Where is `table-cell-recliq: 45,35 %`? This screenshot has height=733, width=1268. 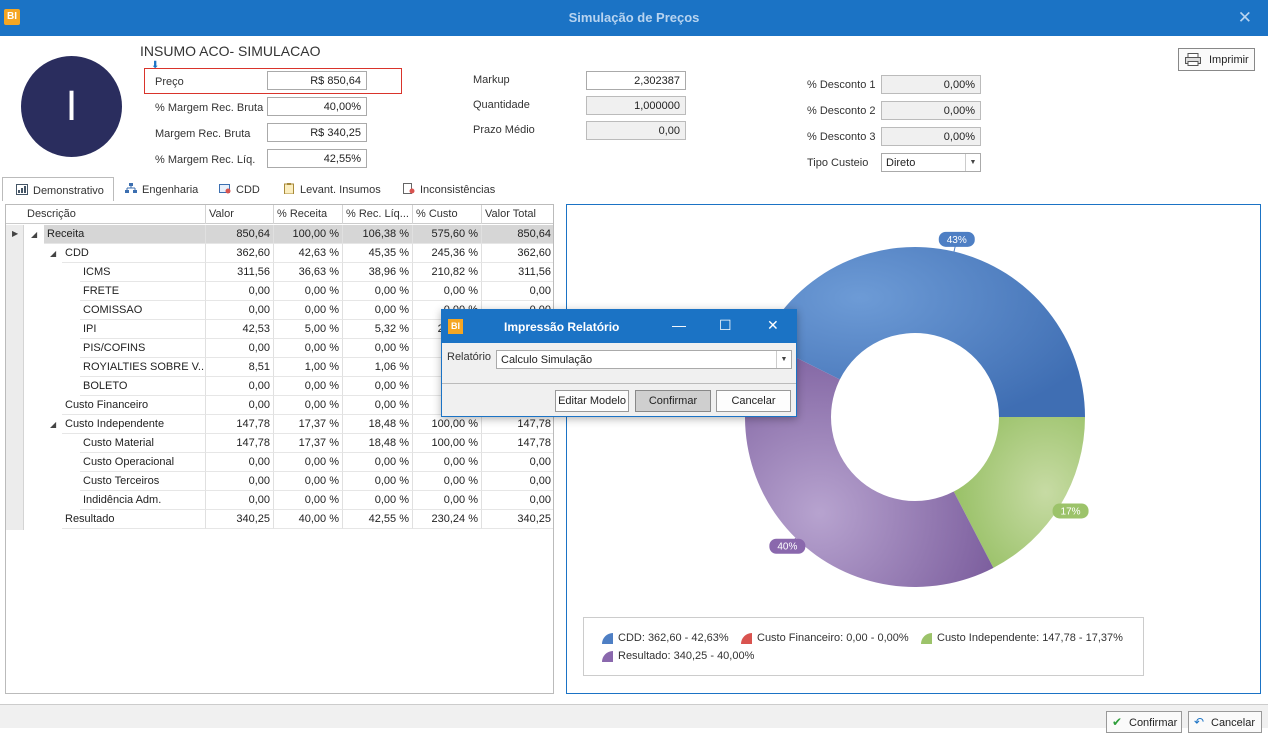 table-cell-recliq: 45,35 % is located at coordinates (378, 253).